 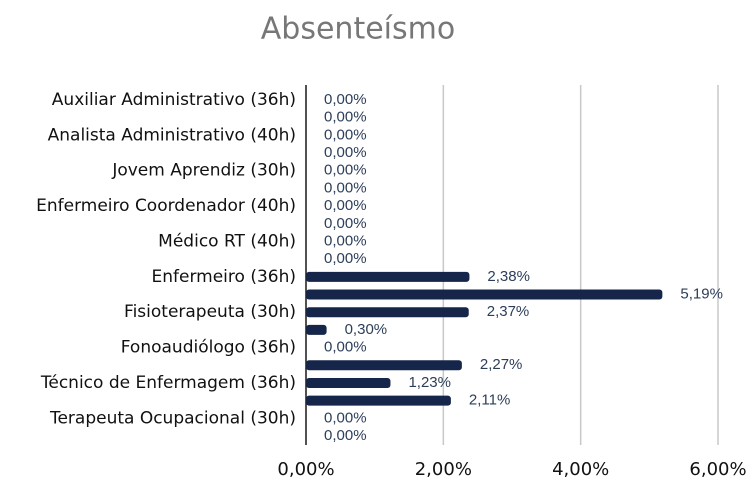 I want to click on data-label: 2,37%, so click(x=508, y=311).